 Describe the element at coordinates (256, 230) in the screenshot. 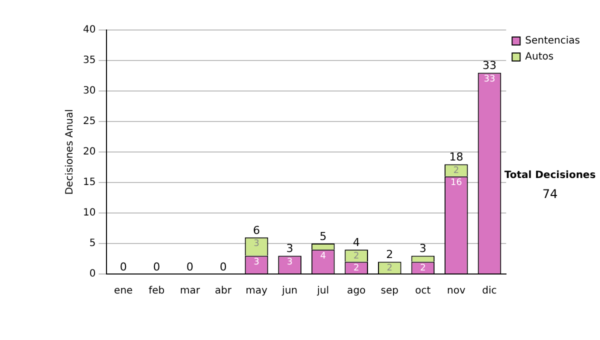

I see `total-label: 6` at that location.